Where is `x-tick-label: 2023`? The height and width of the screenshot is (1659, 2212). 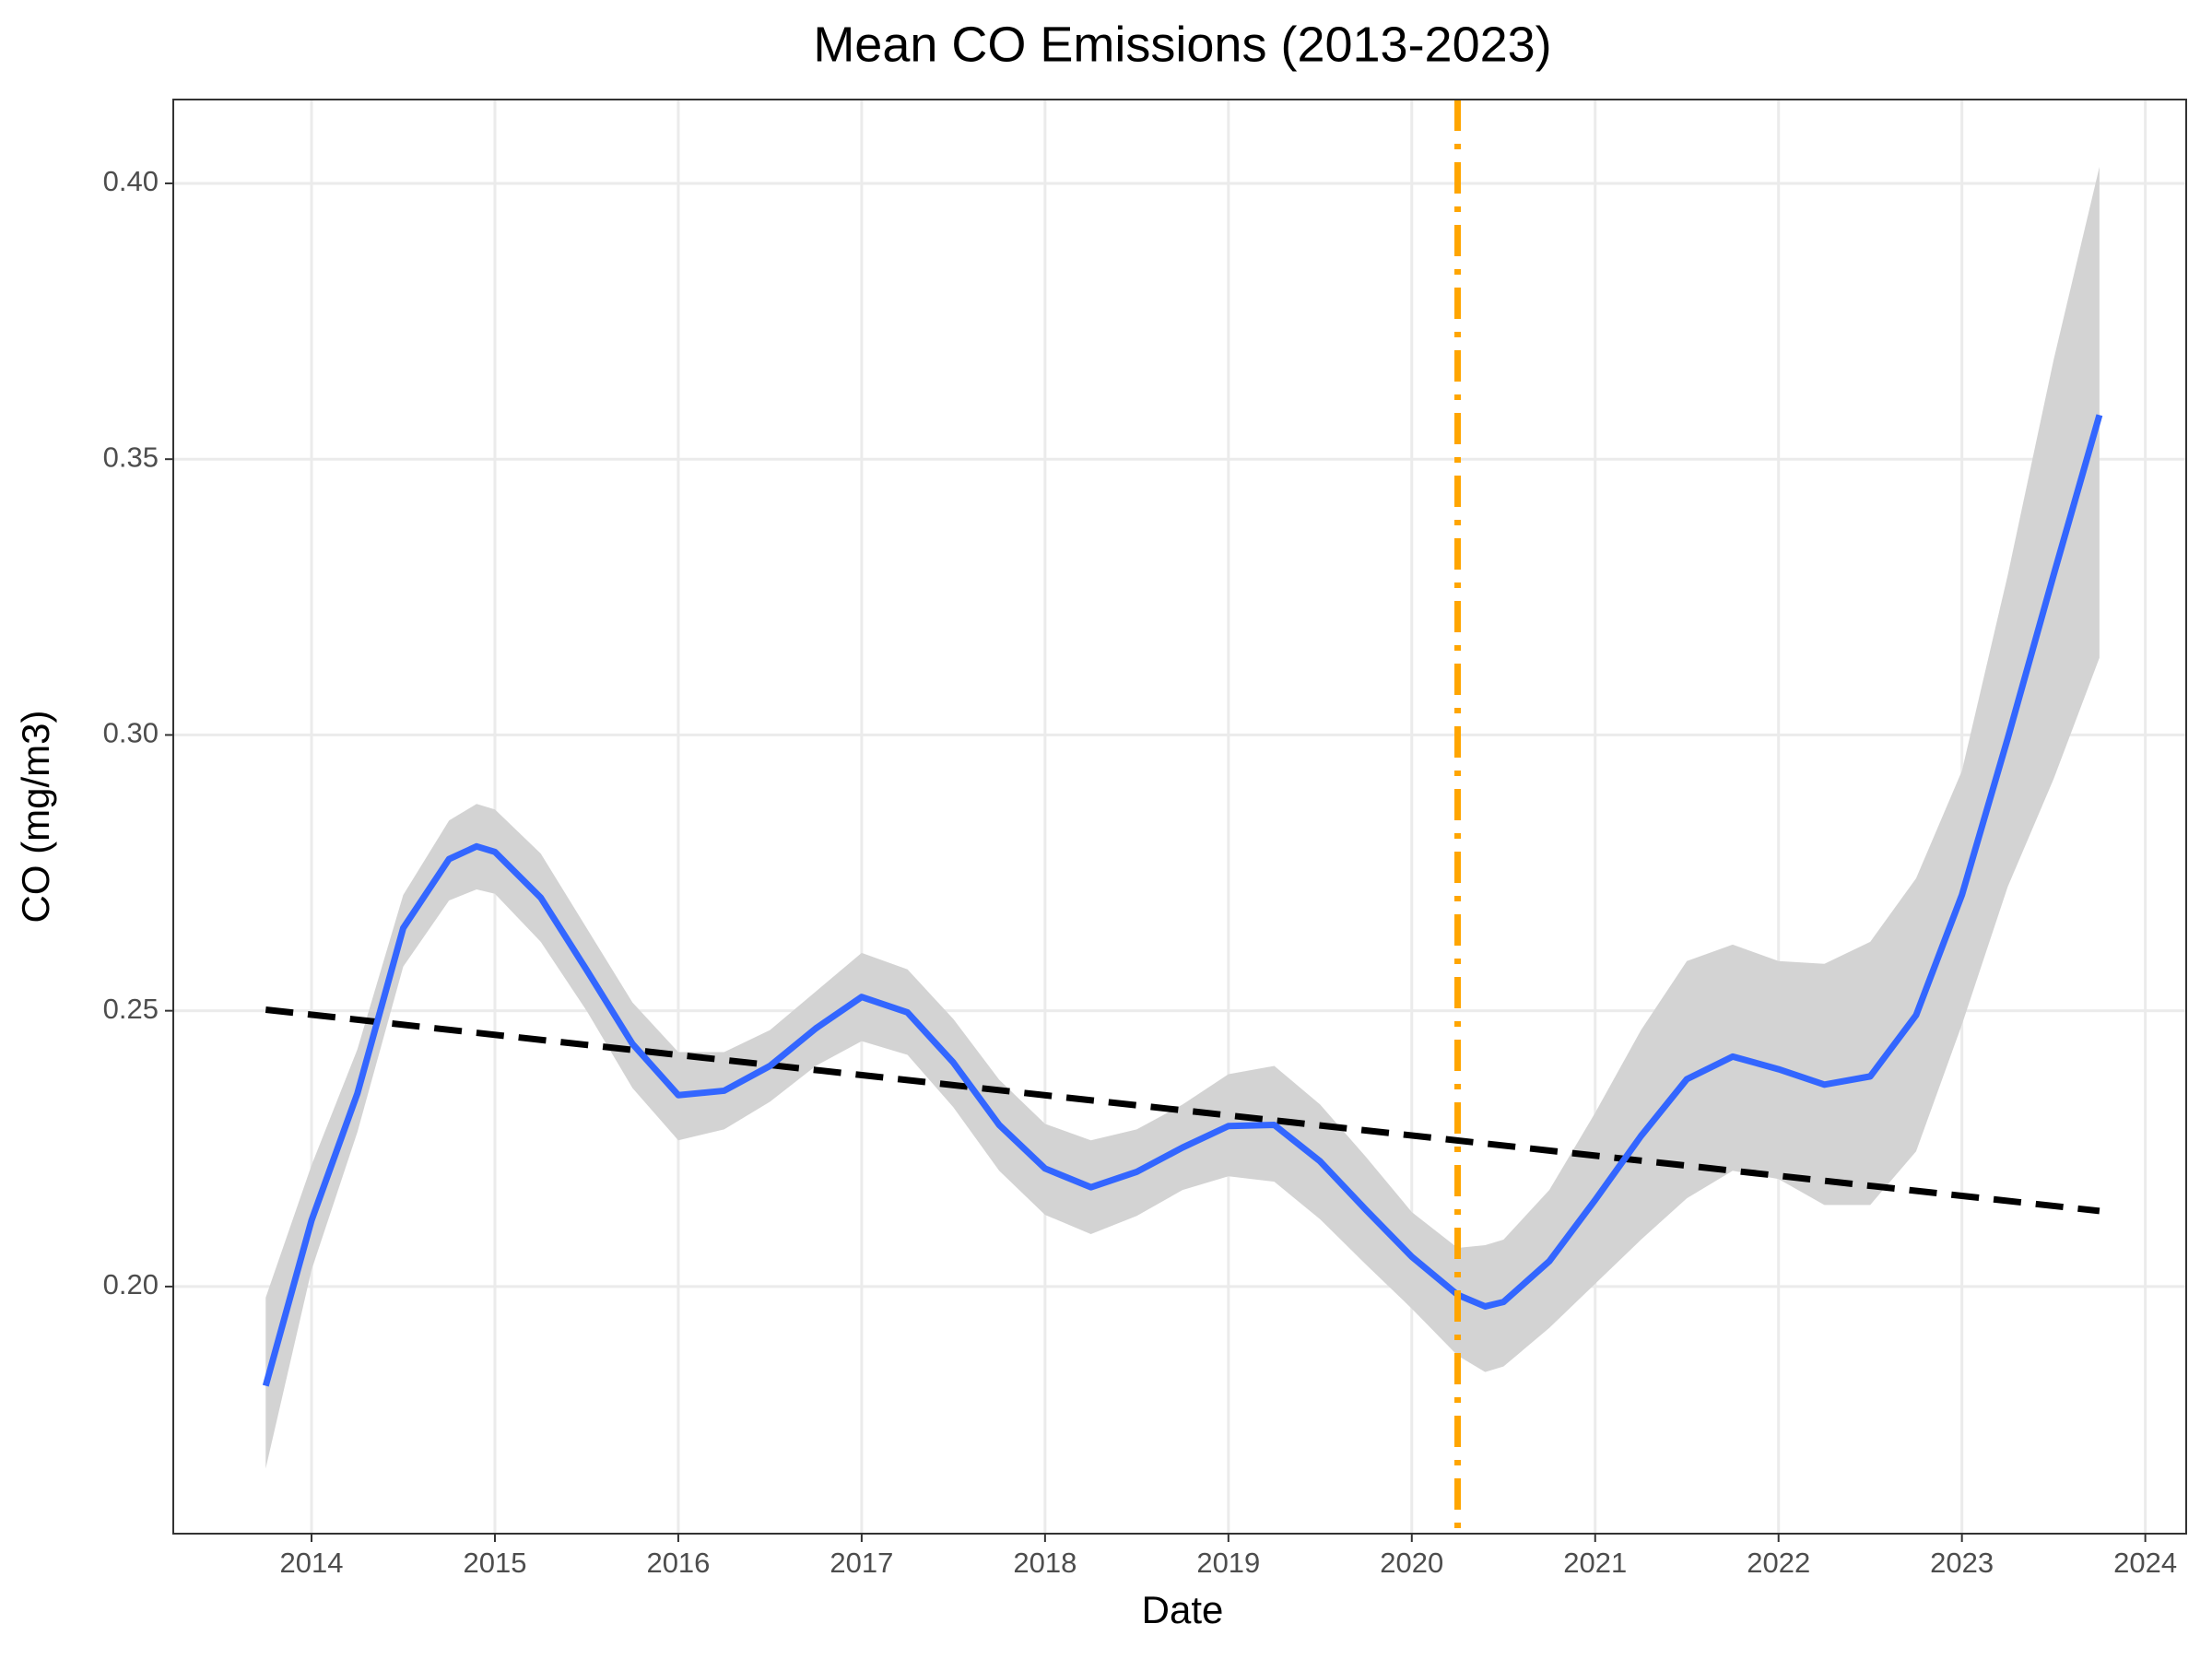
x-tick-label: 2023 is located at coordinates (1962, 1563).